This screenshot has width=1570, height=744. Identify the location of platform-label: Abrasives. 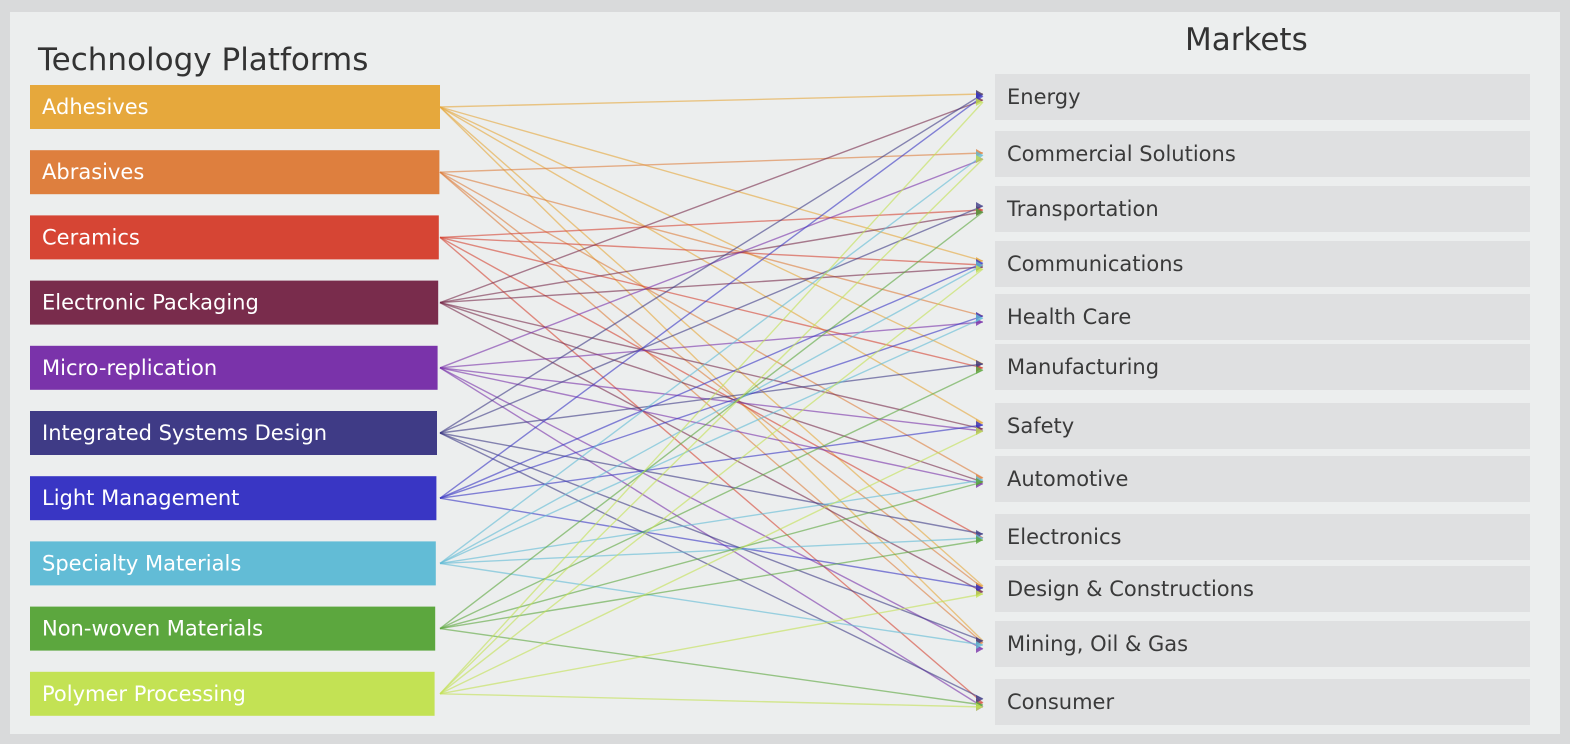
(93, 172).